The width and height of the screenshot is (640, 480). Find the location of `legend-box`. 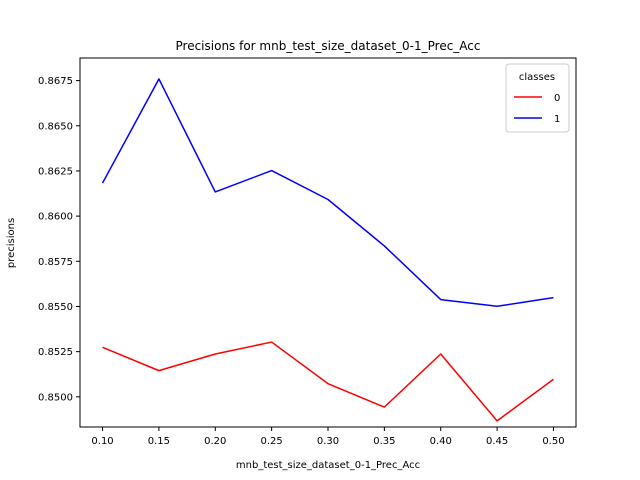

legend-box is located at coordinates (537, 98).